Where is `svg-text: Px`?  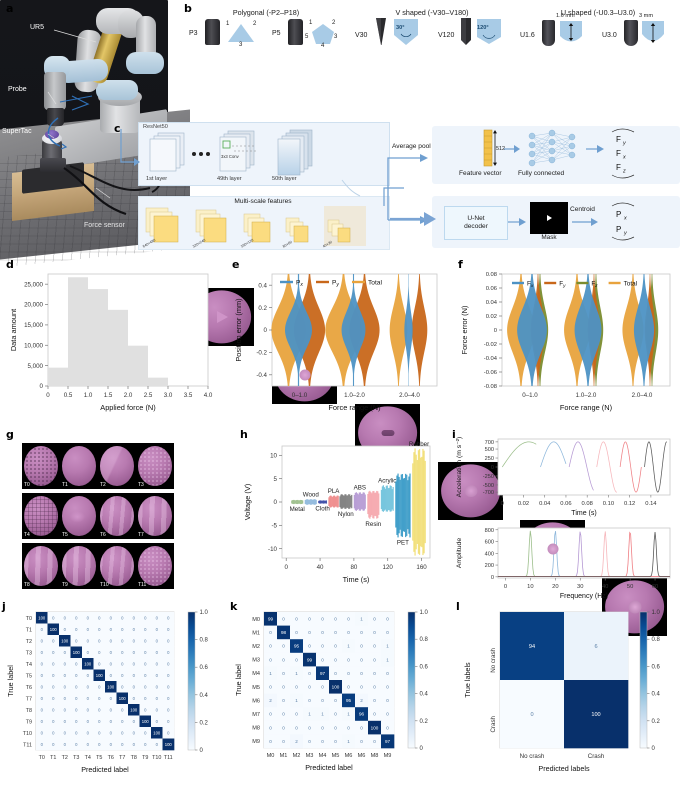
svg-text: Px is located at coordinates (299, 284).